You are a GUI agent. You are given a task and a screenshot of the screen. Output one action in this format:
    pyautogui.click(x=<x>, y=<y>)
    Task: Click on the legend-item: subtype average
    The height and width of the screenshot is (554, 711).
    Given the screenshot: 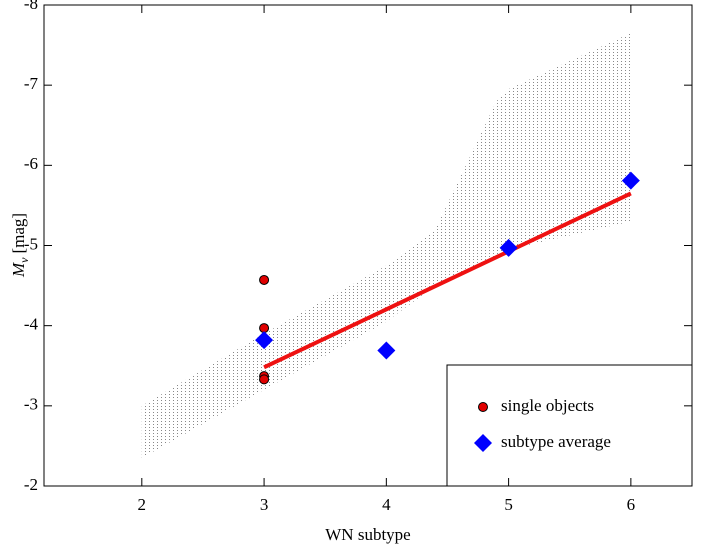 What is the action you would take?
    pyautogui.click(x=542, y=442)
    